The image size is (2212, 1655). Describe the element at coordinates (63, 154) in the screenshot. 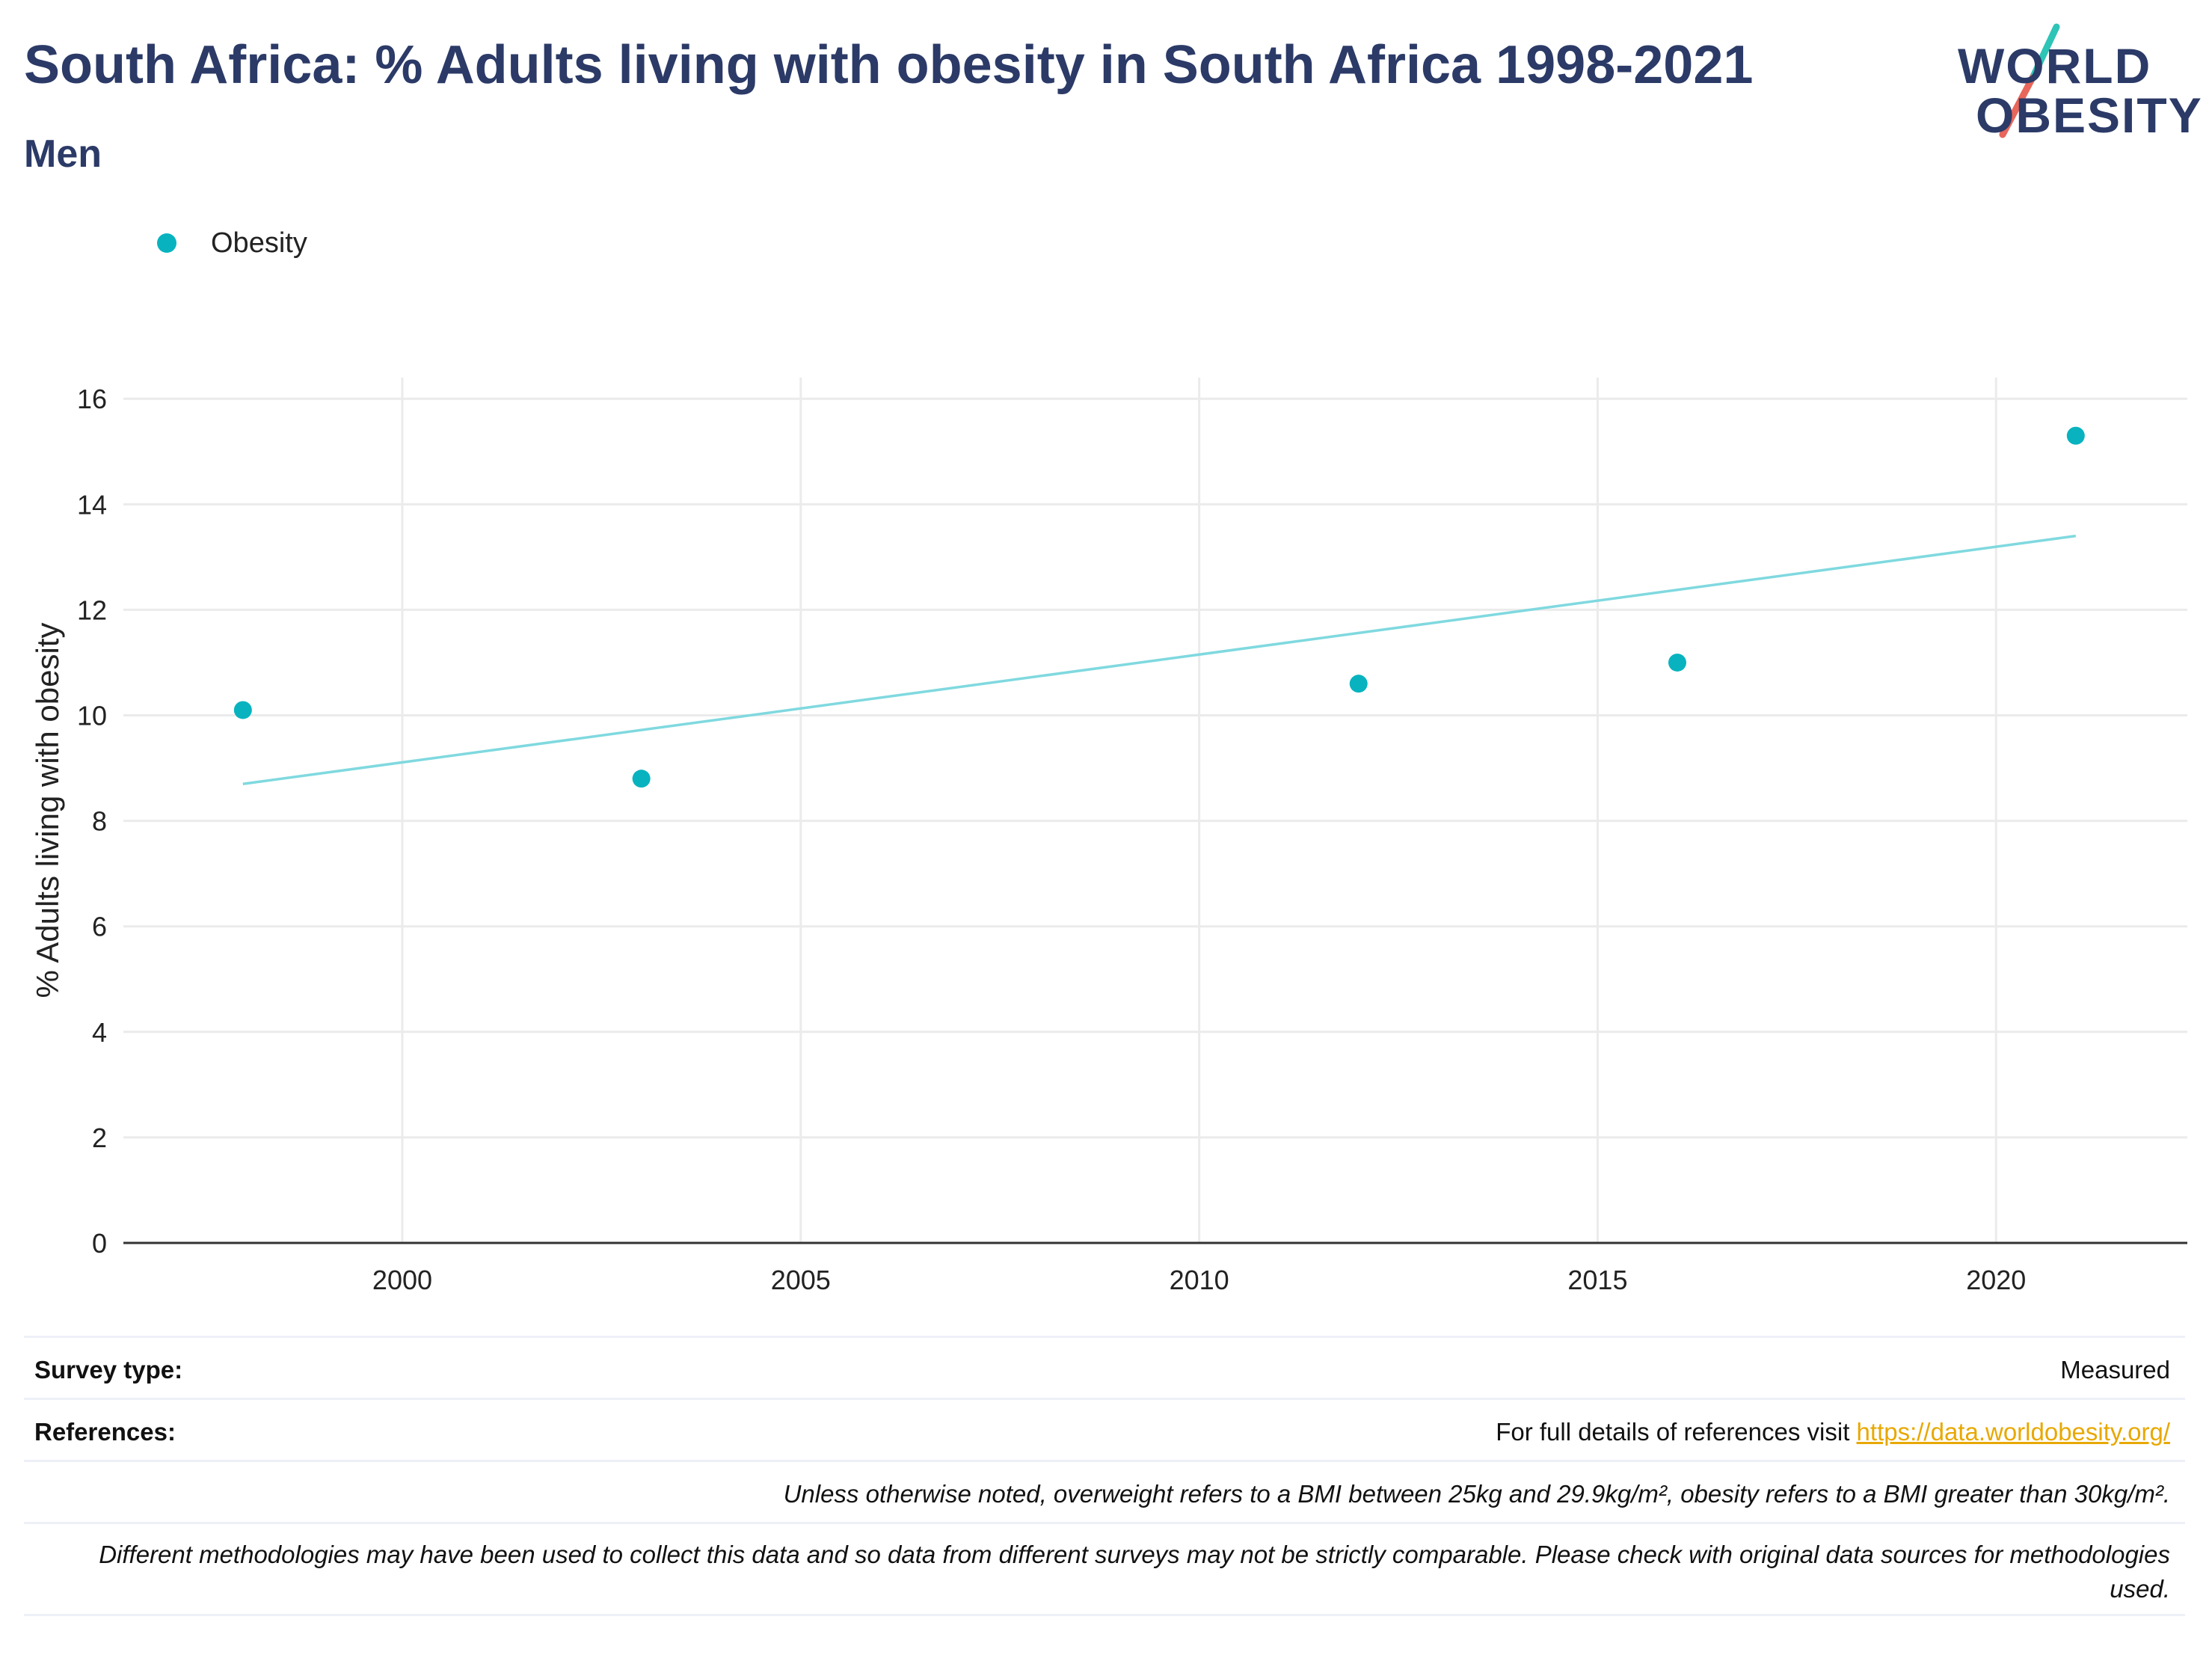

I see `chart-subtitle: Men` at that location.